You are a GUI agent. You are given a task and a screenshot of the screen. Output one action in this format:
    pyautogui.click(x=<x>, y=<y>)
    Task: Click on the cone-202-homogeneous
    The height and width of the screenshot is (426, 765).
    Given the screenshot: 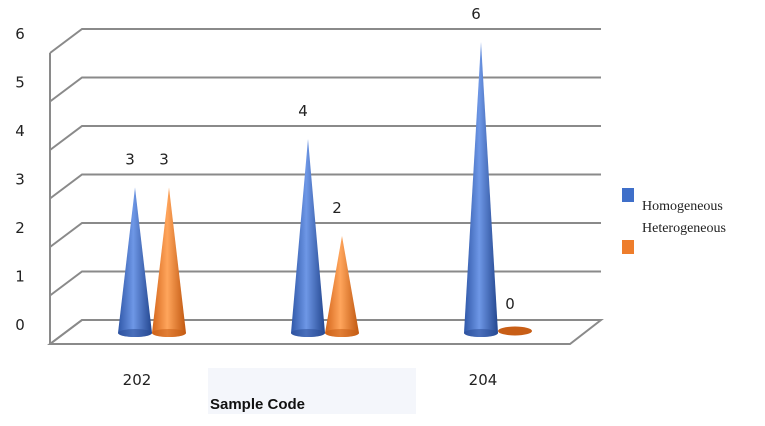 What is the action you would take?
    pyautogui.click(x=135, y=262)
    